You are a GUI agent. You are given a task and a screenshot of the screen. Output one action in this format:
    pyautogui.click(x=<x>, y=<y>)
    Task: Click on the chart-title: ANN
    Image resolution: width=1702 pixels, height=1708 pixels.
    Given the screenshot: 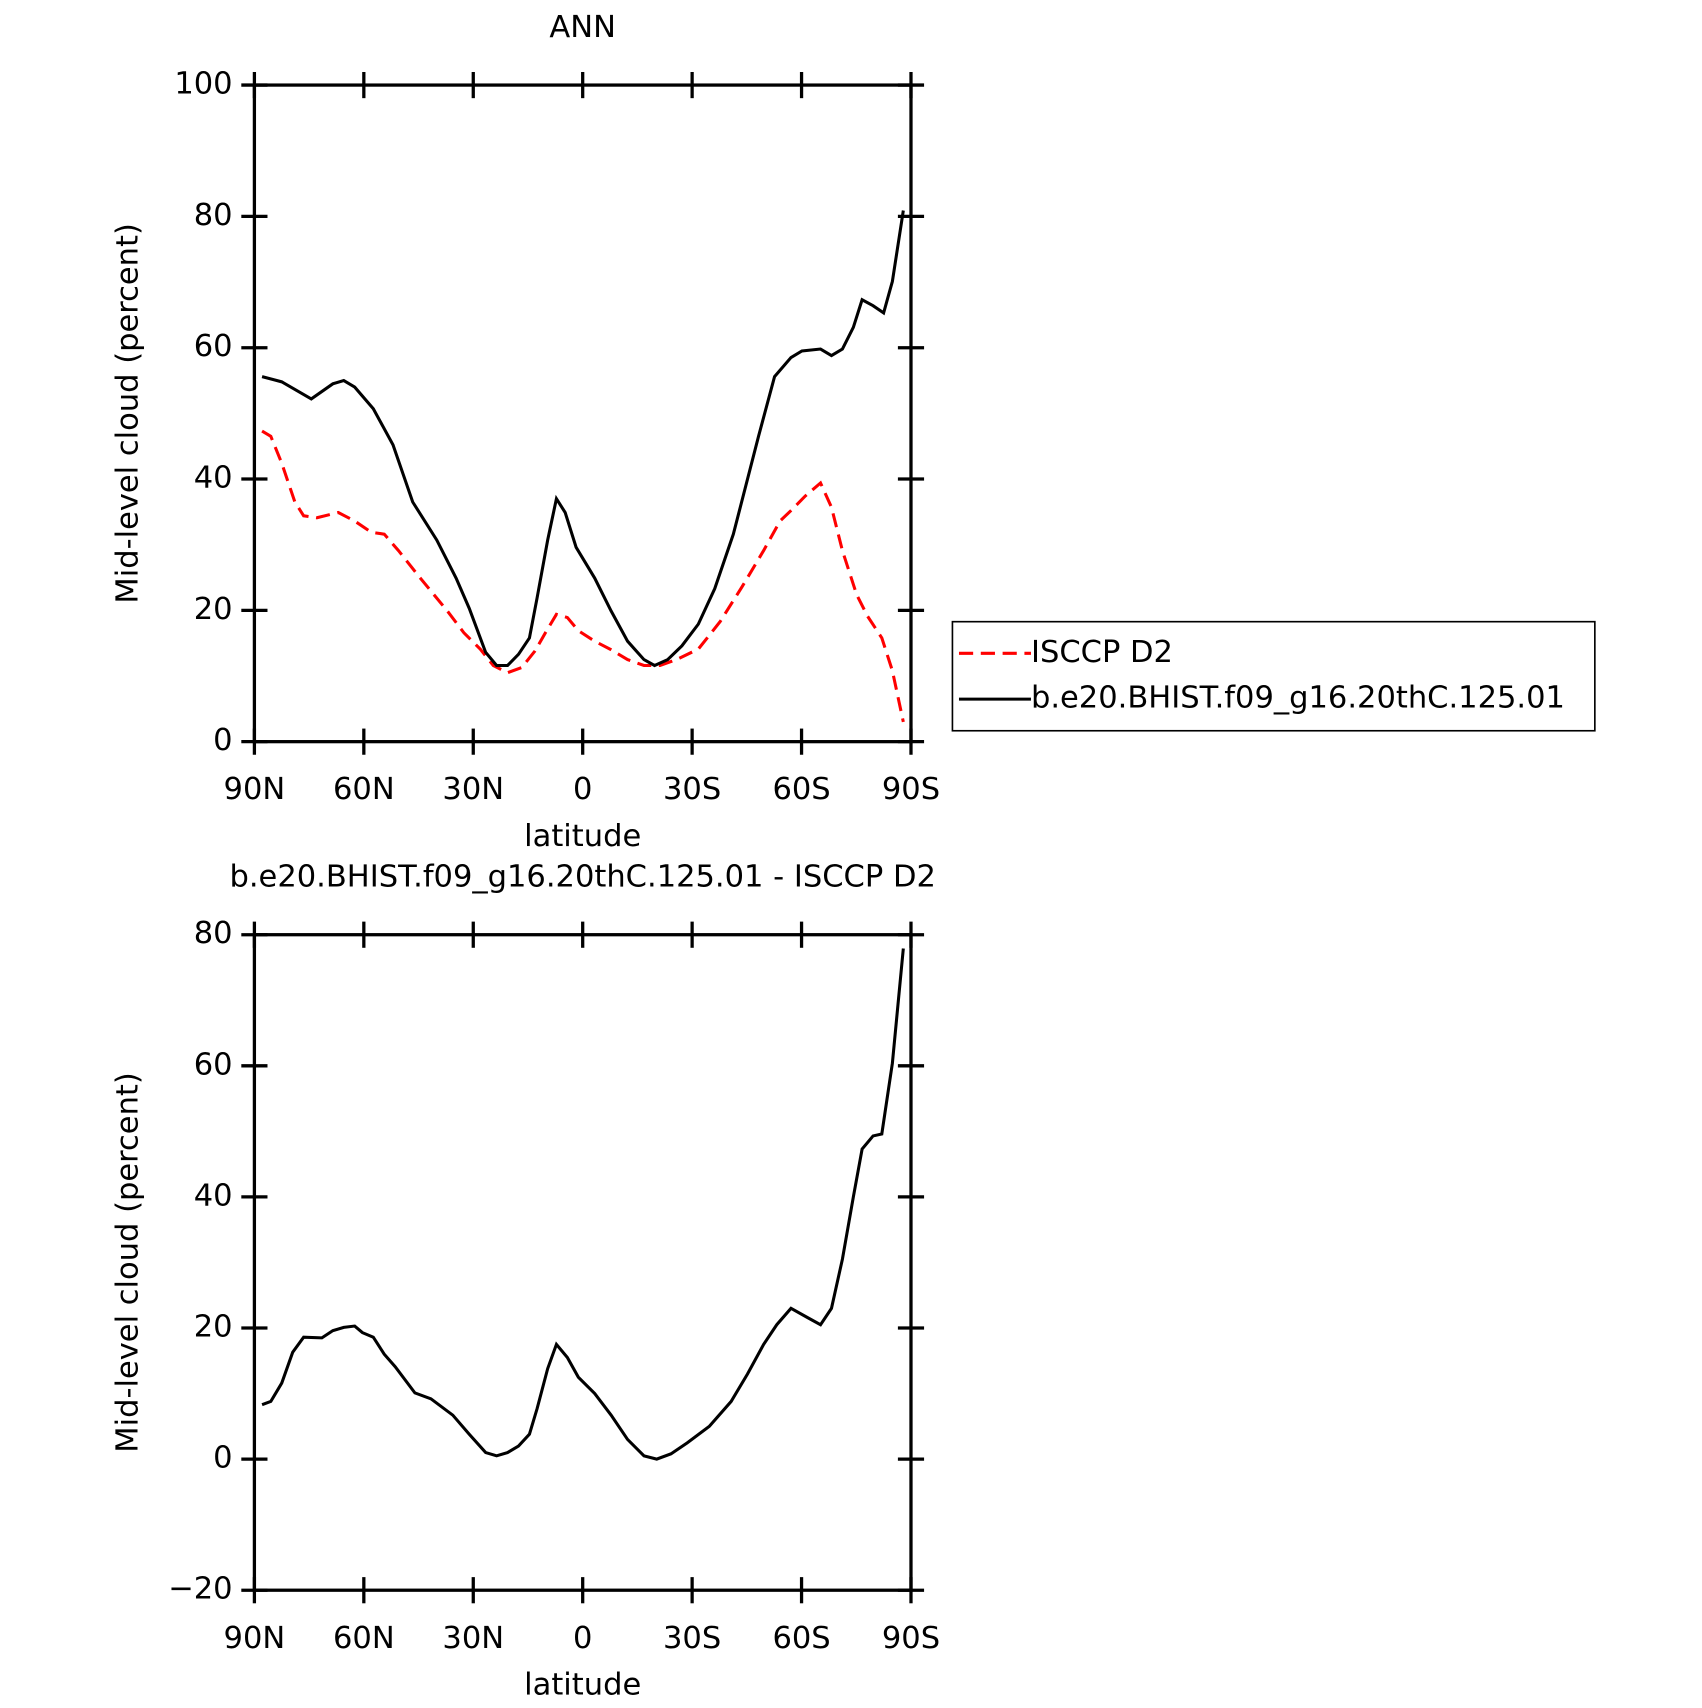 What is the action you would take?
    pyautogui.click(x=582, y=27)
    